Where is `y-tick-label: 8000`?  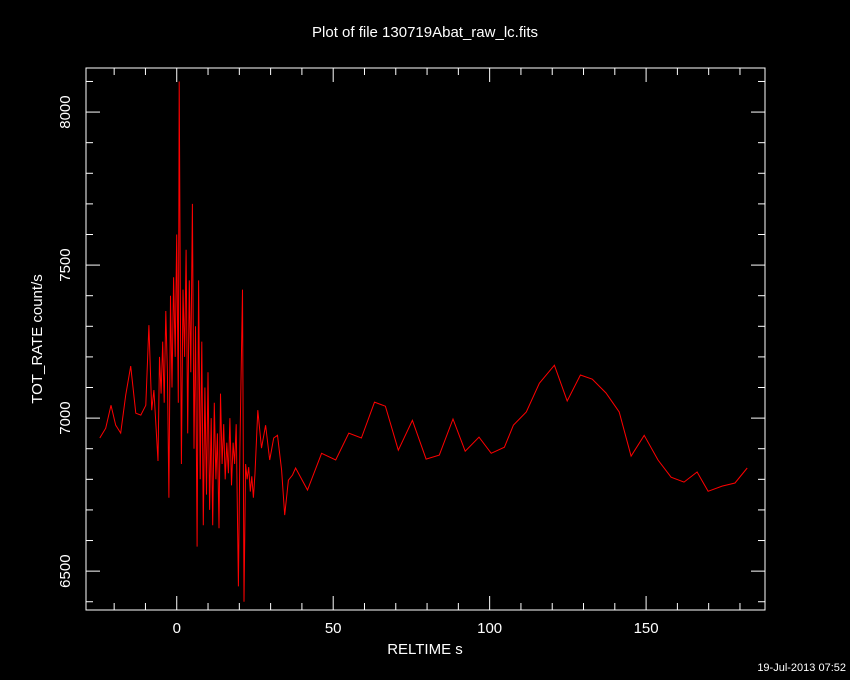 y-tick-label: 8000 is located at coordinates (65, 111).